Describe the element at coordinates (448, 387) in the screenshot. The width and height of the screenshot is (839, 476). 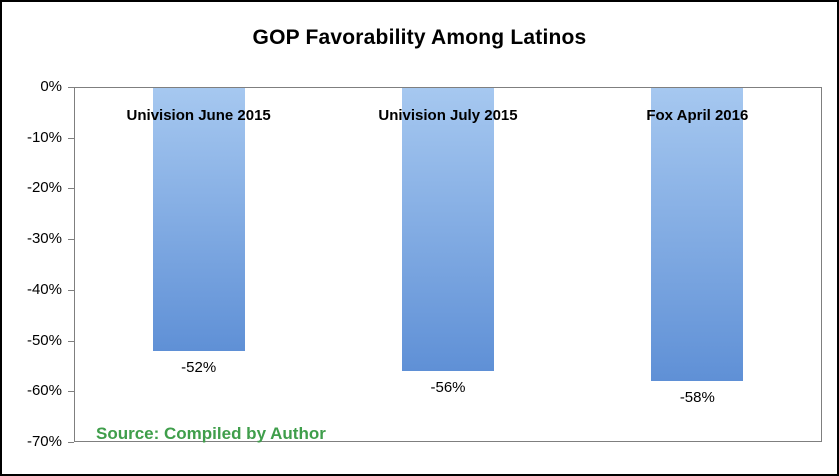
I see `value-label: -56%` at that location.